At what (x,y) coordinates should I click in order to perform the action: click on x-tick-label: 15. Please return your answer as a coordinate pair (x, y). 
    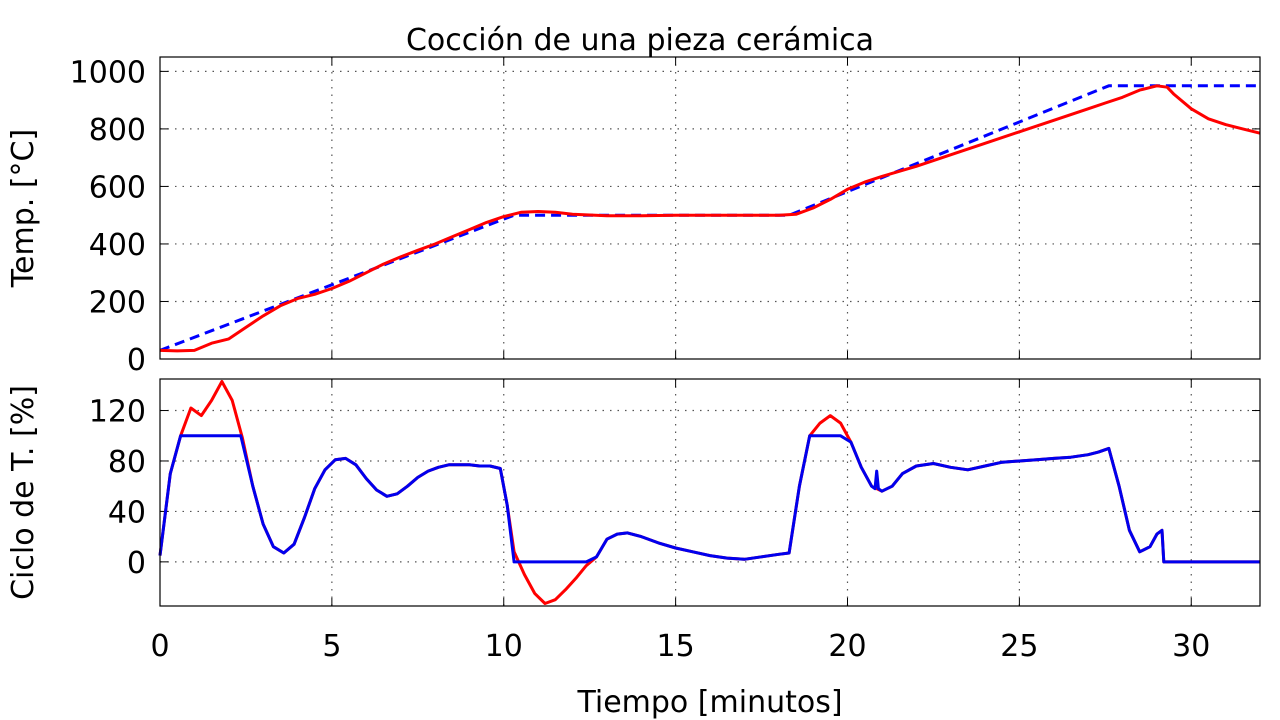
    Looking at the image, I should click on (676, 646).